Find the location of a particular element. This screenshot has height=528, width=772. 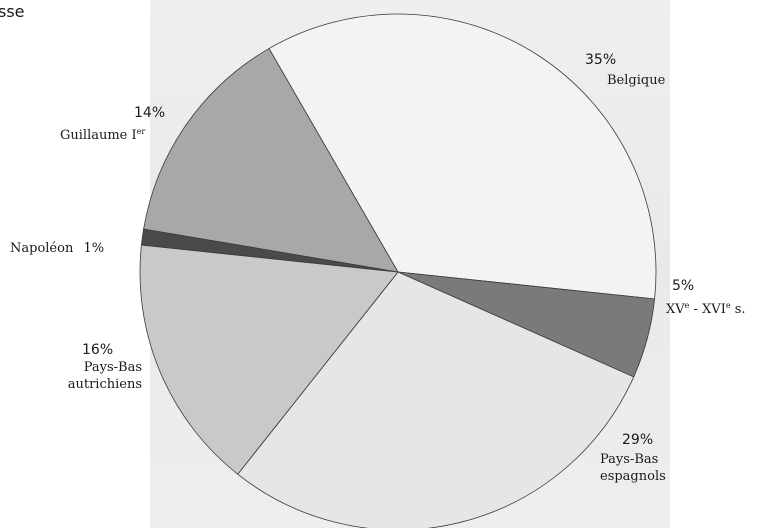

label-xv-xvi: 5% XVe - XVIe s. is located at coordinates (706, 298).